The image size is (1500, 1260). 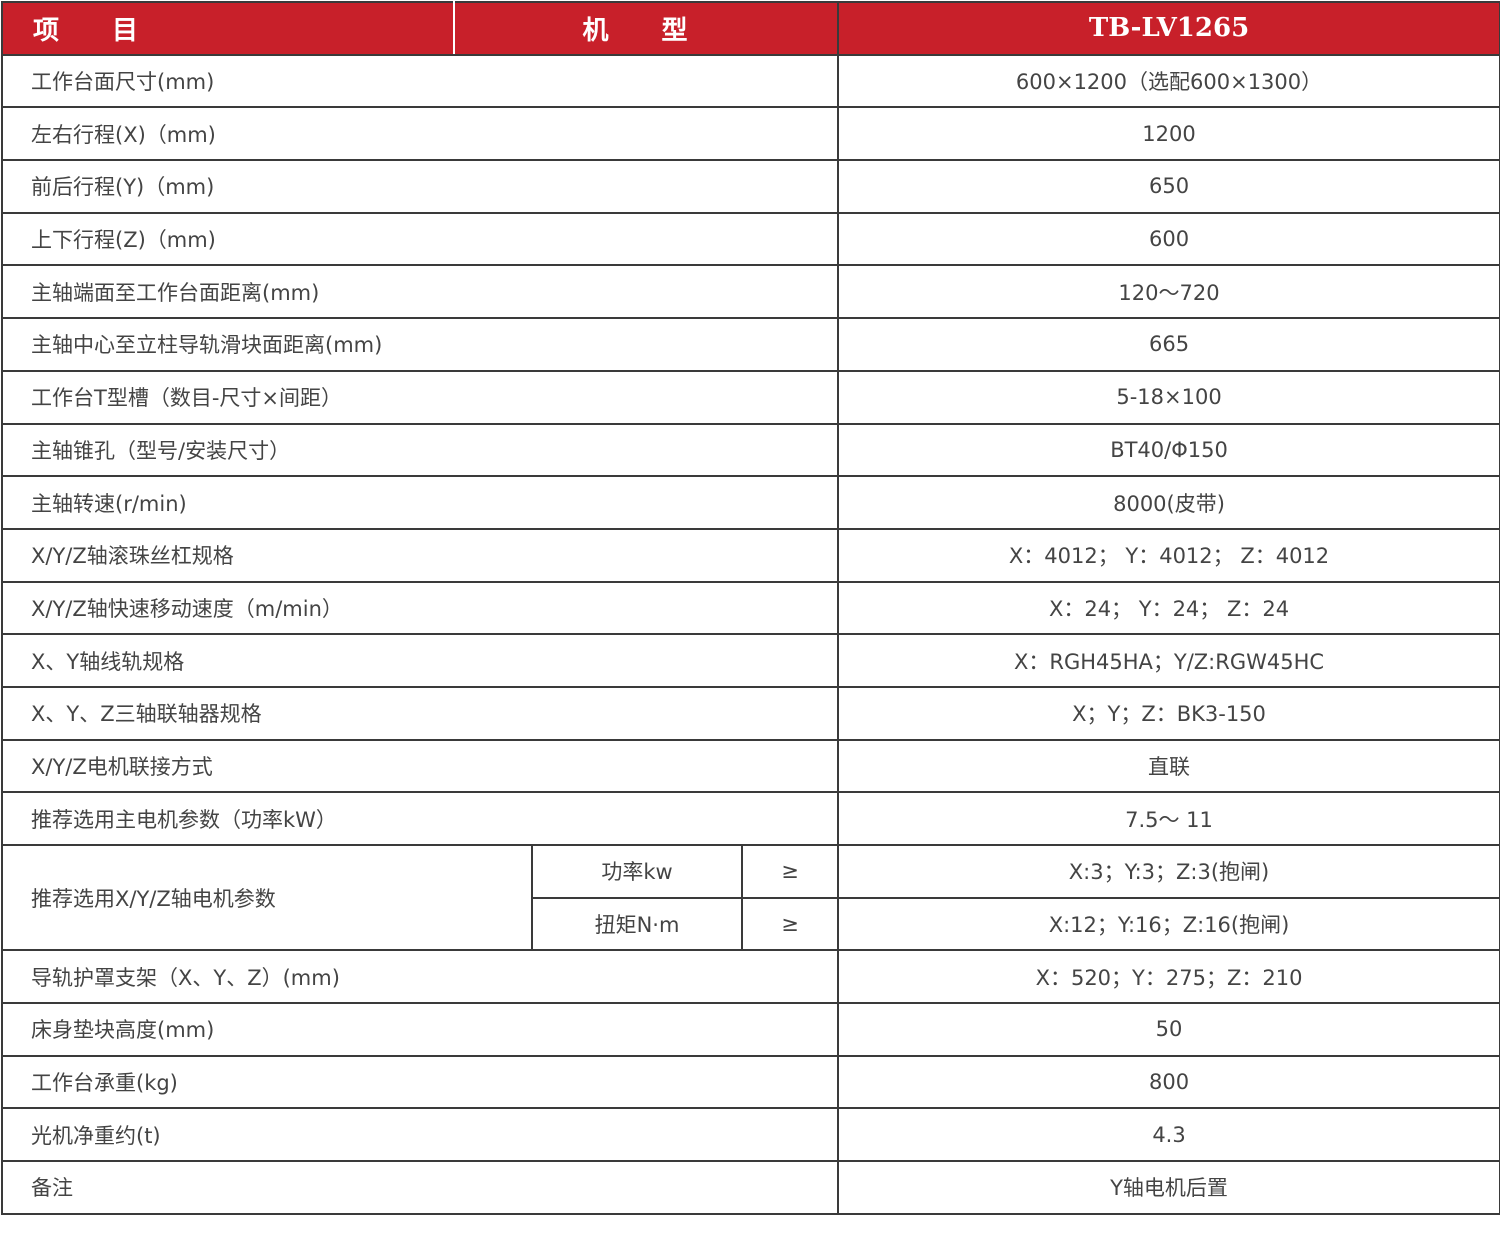 I want to click on spec-value: 600×1200（选配600×1300）, so click(x=1168, y=81).